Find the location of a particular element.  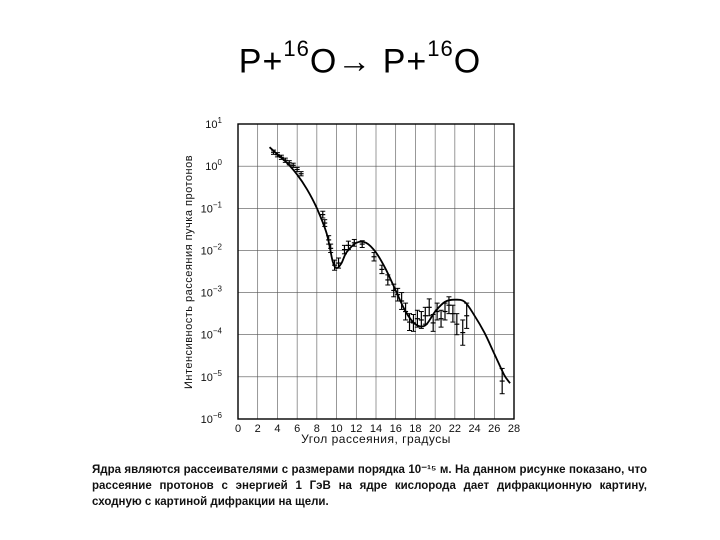

x-tick-label: 0 is located at coordinates (238, 429).